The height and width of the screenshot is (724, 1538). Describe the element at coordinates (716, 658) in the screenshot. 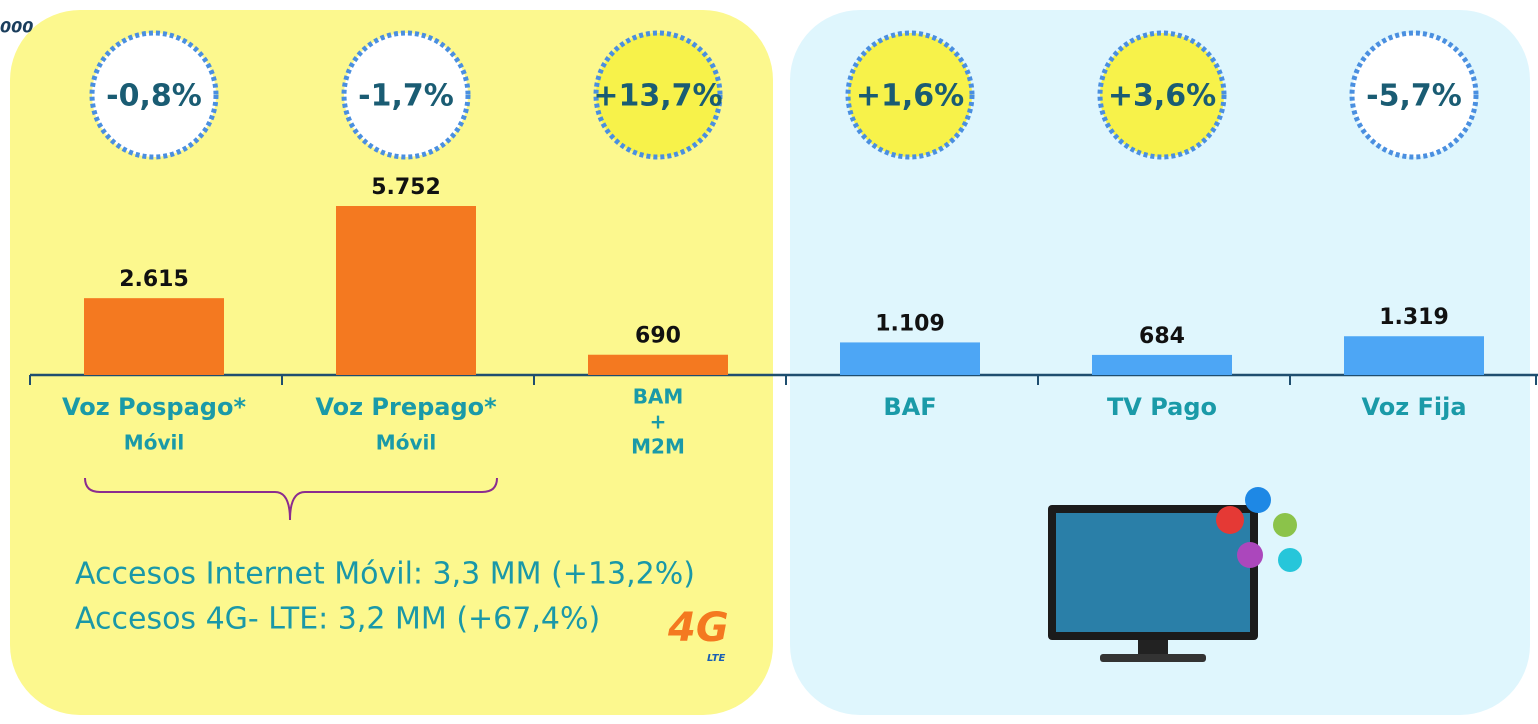

I see `logo-sub: LTE` at that location.